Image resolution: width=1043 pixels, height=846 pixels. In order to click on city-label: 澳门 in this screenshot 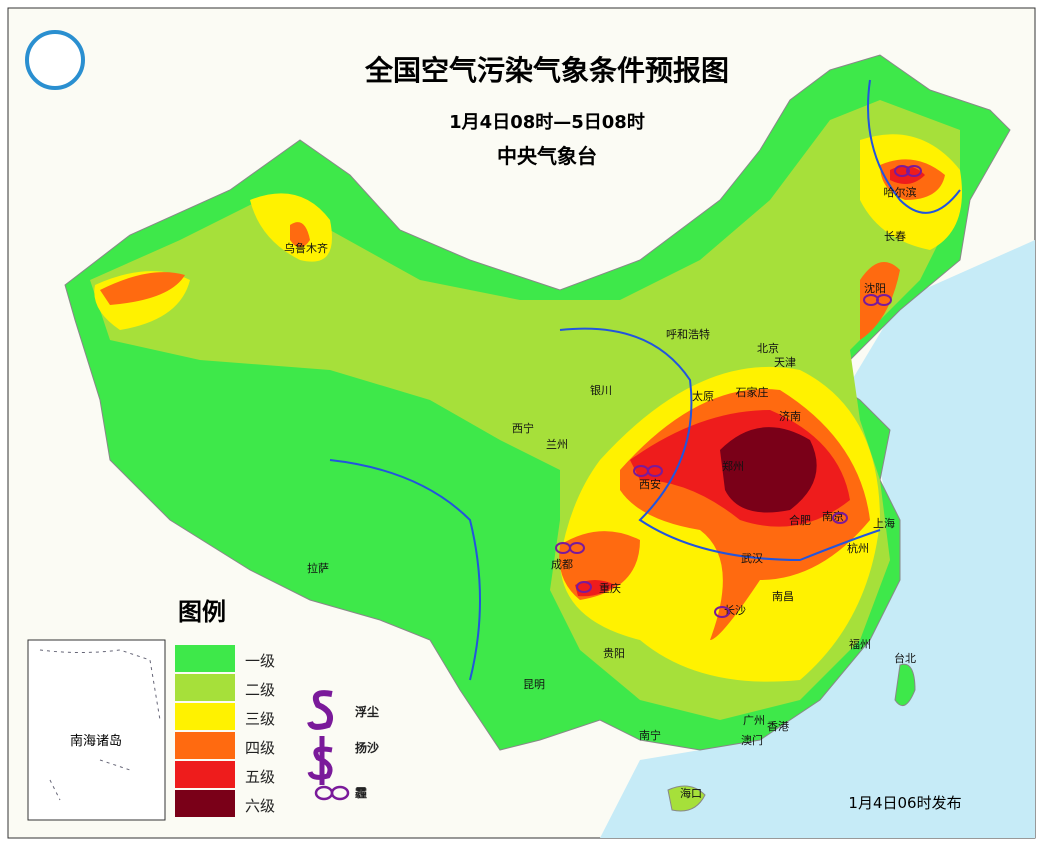, I will do `click(752, 740)`.